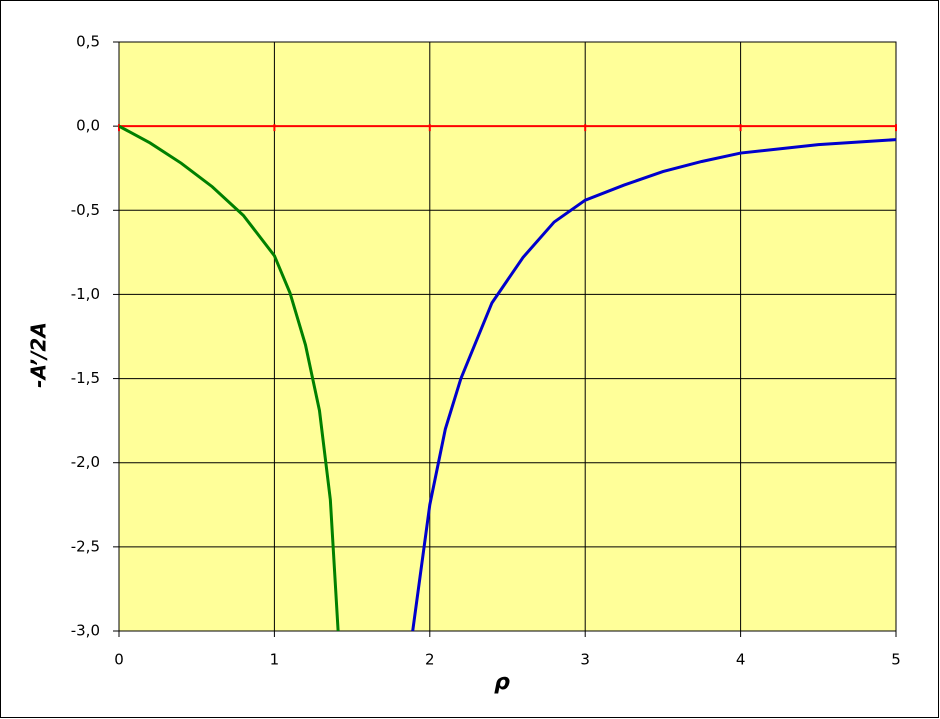 Image resolution: width=940 pixels, height=719 pixels. I want to click on x-tick-label: 3, so click(585, 660).